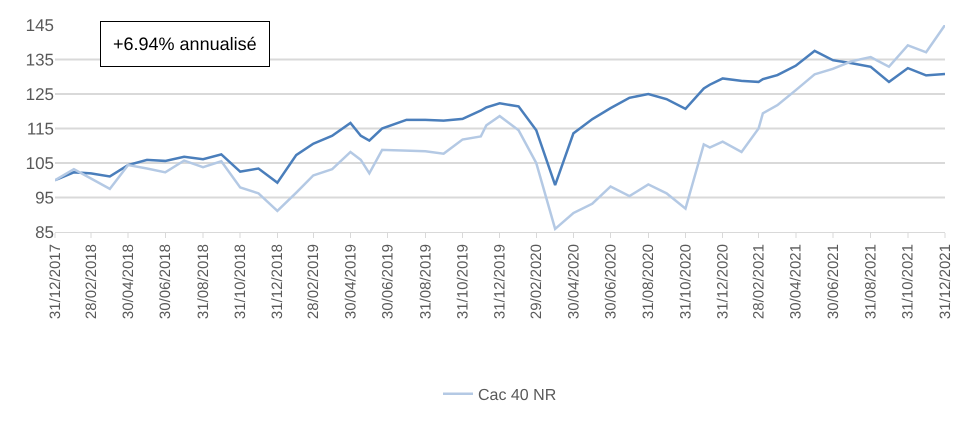 The height and width of the screenshot is (423, 966). What do you see at coordinates (277, 282) in the screenshot?
I see `x-tick-label: 31/12/2018` at bounding box center [277, 282].